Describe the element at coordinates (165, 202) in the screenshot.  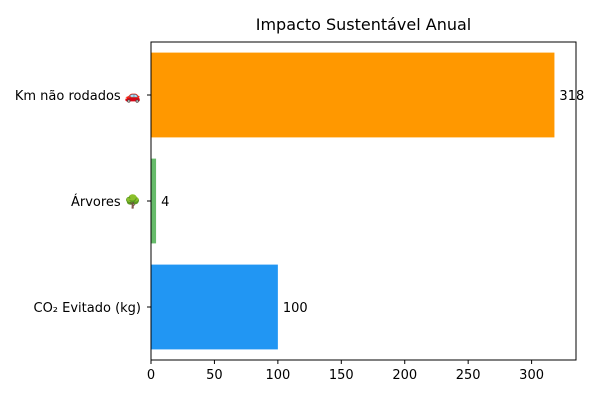
I see `data-label-1: 4` at that location.